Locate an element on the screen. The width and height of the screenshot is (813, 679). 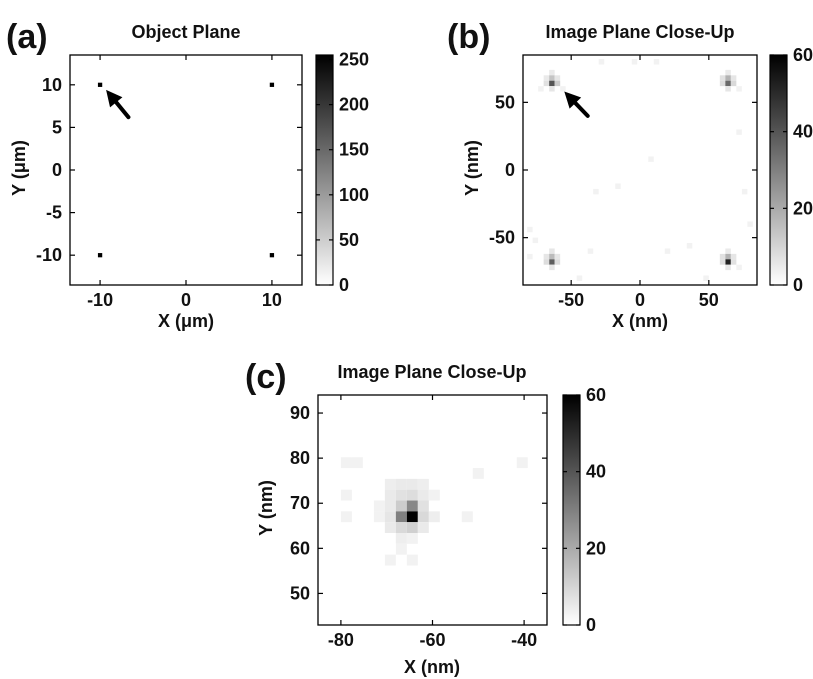
panel-a-plot-area is located at coordinates (186, 170).